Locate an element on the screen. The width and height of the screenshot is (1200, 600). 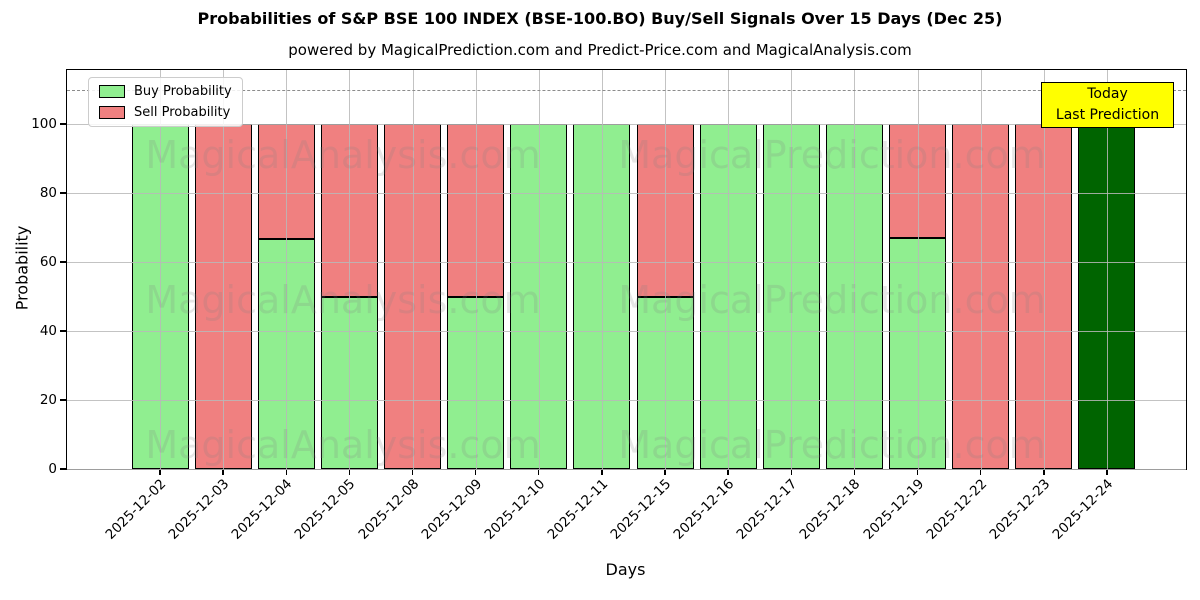
x-tick-label: 2025-12-10 is located at coordinates (515, 509).